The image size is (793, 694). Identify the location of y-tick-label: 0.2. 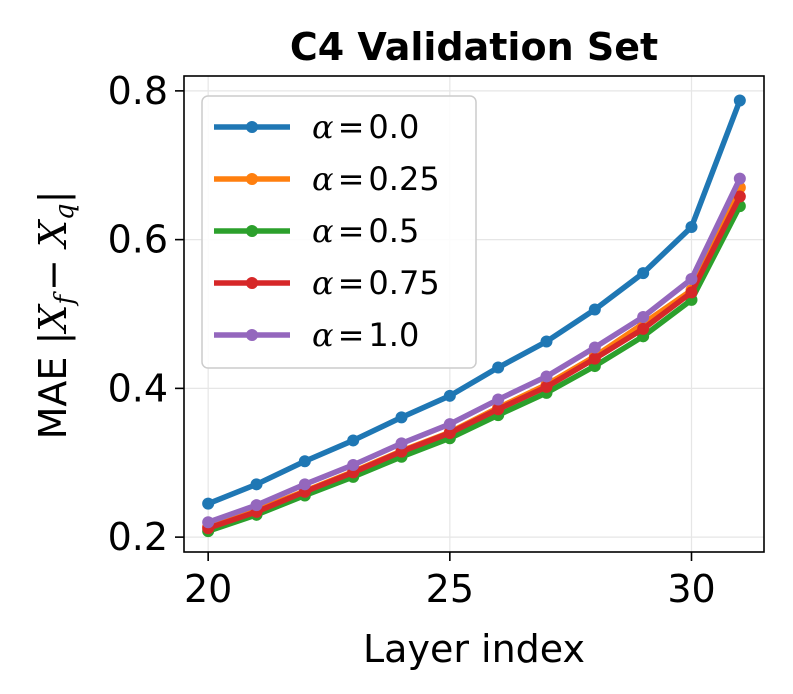
(138, 537).